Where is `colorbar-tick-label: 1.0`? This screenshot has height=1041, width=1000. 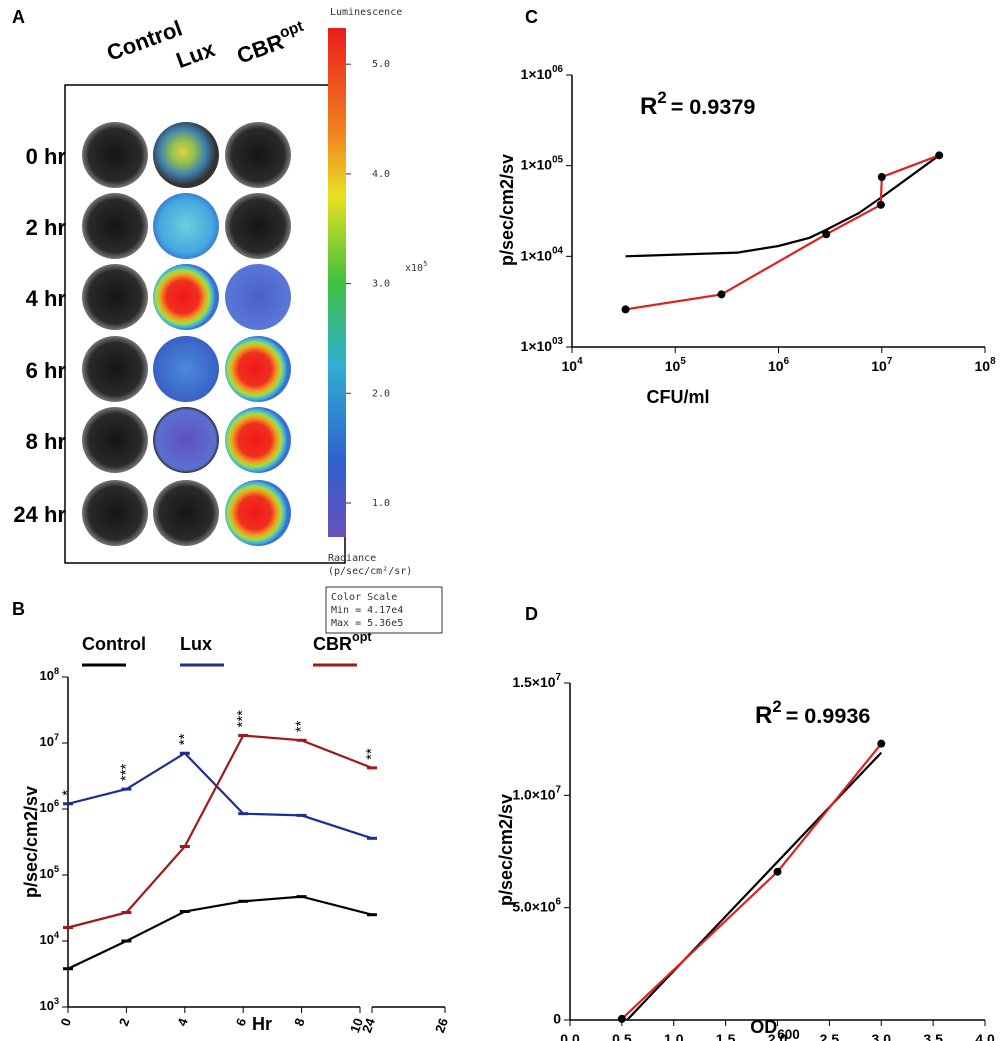
colorbar-tick-label: 1.0 is located at coordinates (381, 503).